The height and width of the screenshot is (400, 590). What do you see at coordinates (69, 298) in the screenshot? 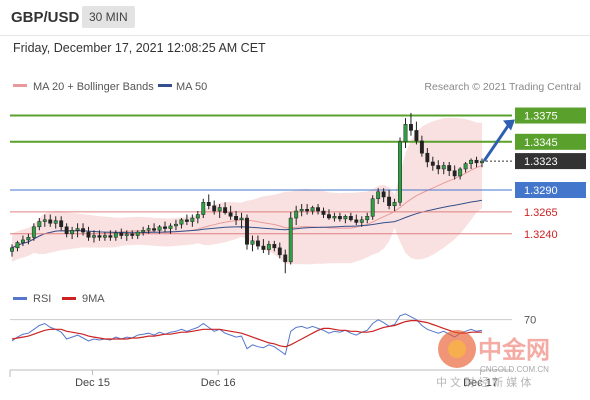
I see `rsi-ma-legend-swatch` at bounding box center [69, 298].